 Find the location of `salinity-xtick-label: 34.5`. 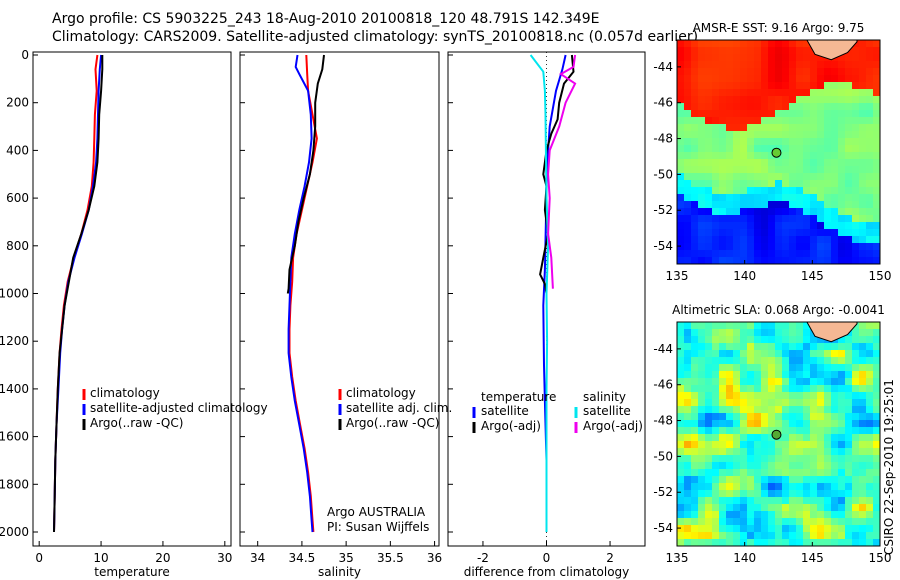

salinity-xtick-label: 34.5 is located at coordinates (302, 558).